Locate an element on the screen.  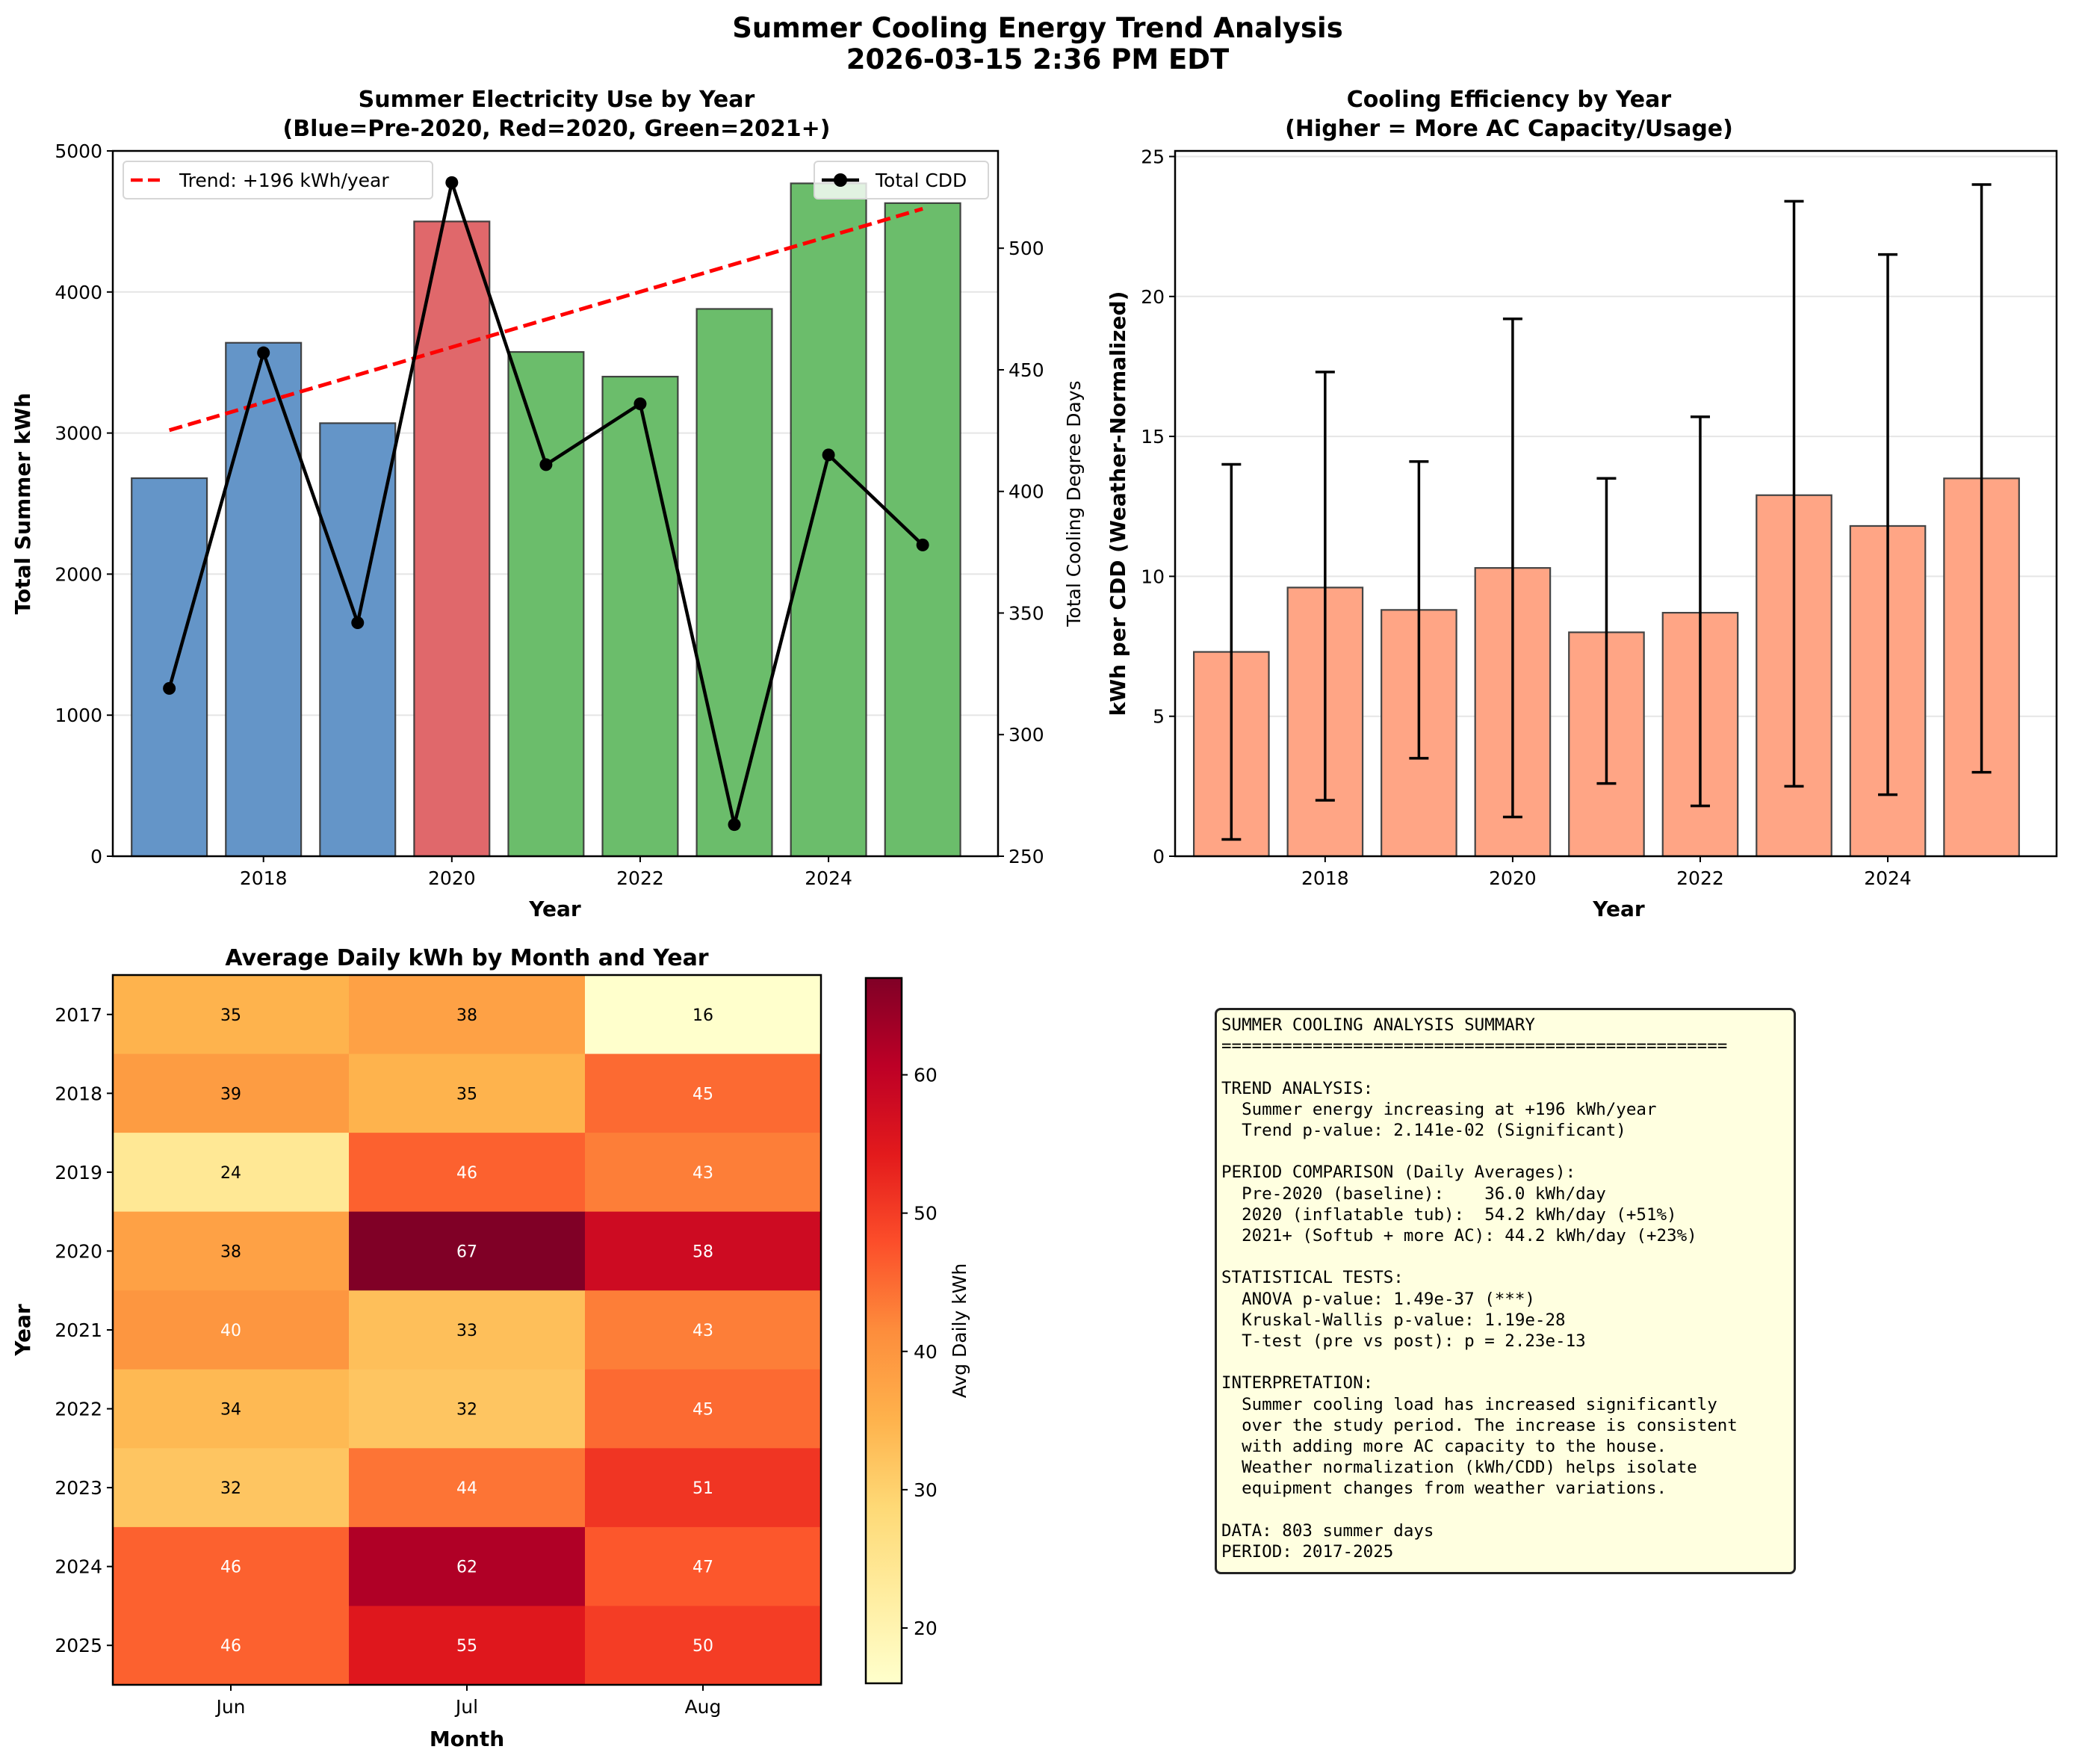
kwh-bar-2023 is located at coordinates (734, 583).